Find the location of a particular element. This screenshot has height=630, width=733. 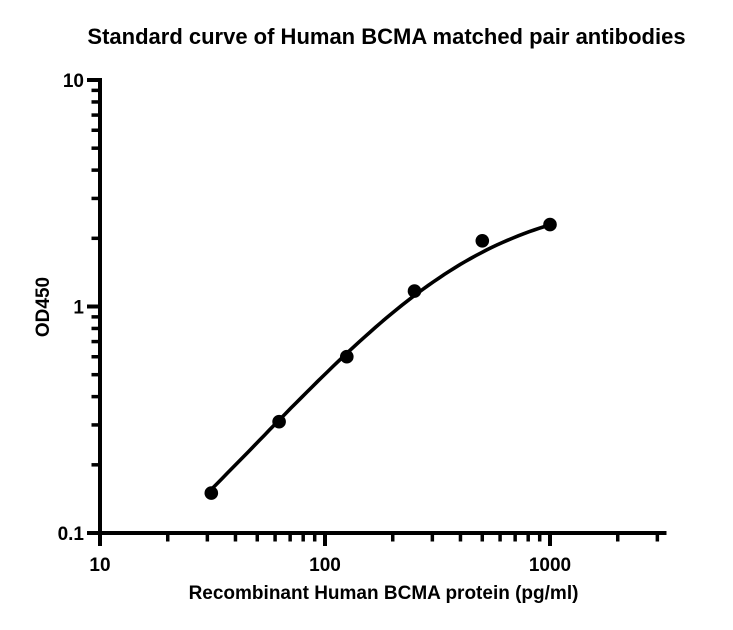

x-tick-label: 10 is located at coordinates (99, 565).